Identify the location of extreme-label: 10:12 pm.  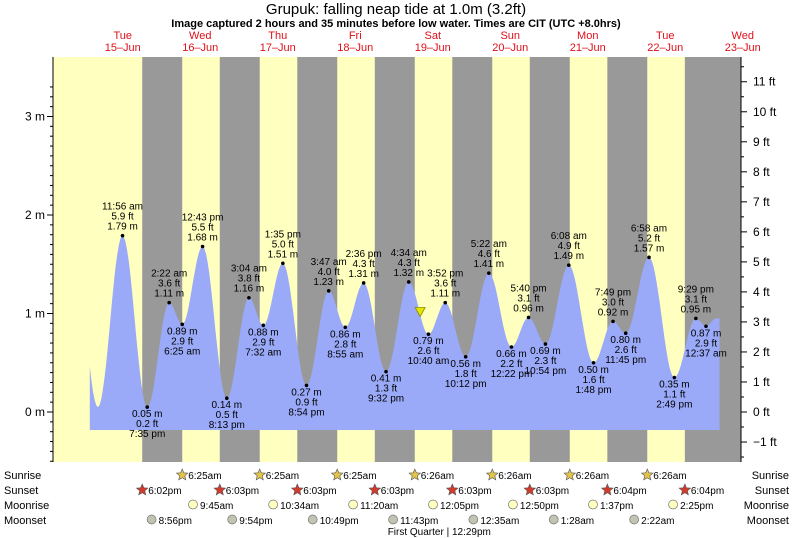
(466, 384).